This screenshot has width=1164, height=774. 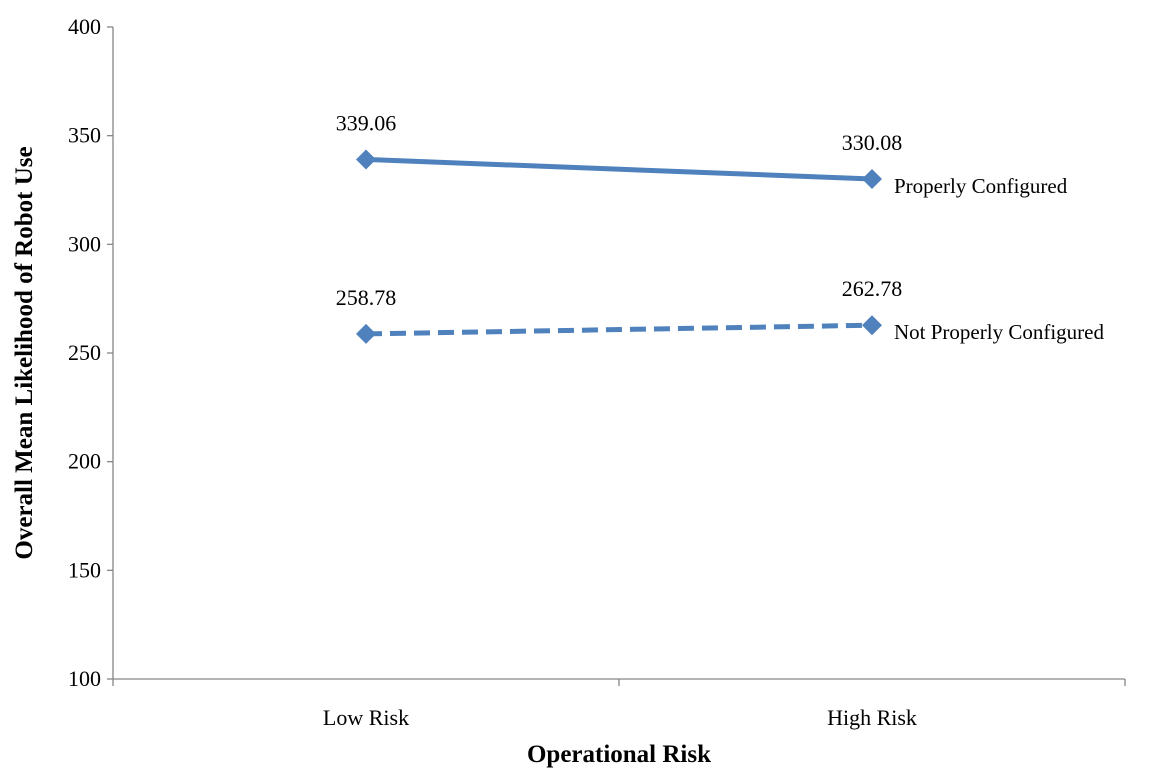 I want to click on y-tick-label: 350, so click(x=84, y=135).